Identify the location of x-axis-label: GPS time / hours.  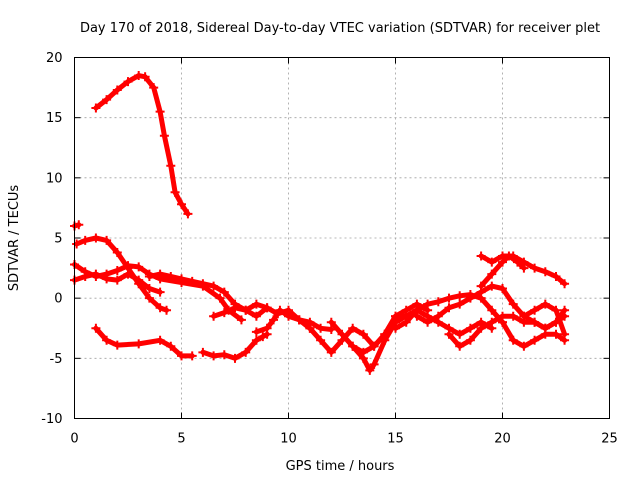
(340, 466).